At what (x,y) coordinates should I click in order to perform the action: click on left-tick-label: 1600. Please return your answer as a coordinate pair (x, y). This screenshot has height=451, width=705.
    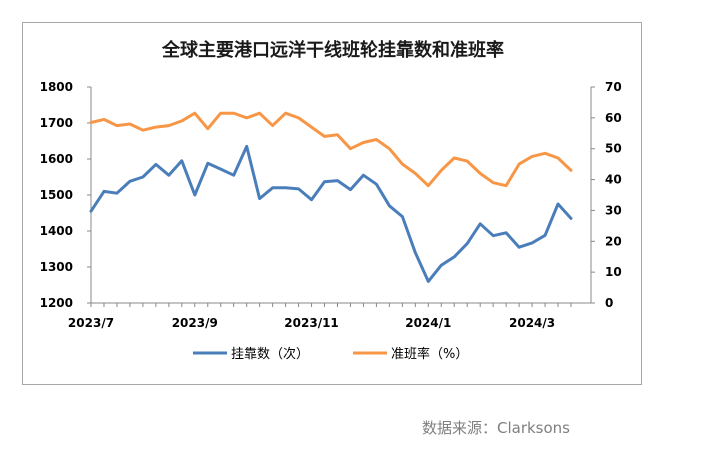
    Looking at the image, I should click on (56, 159).